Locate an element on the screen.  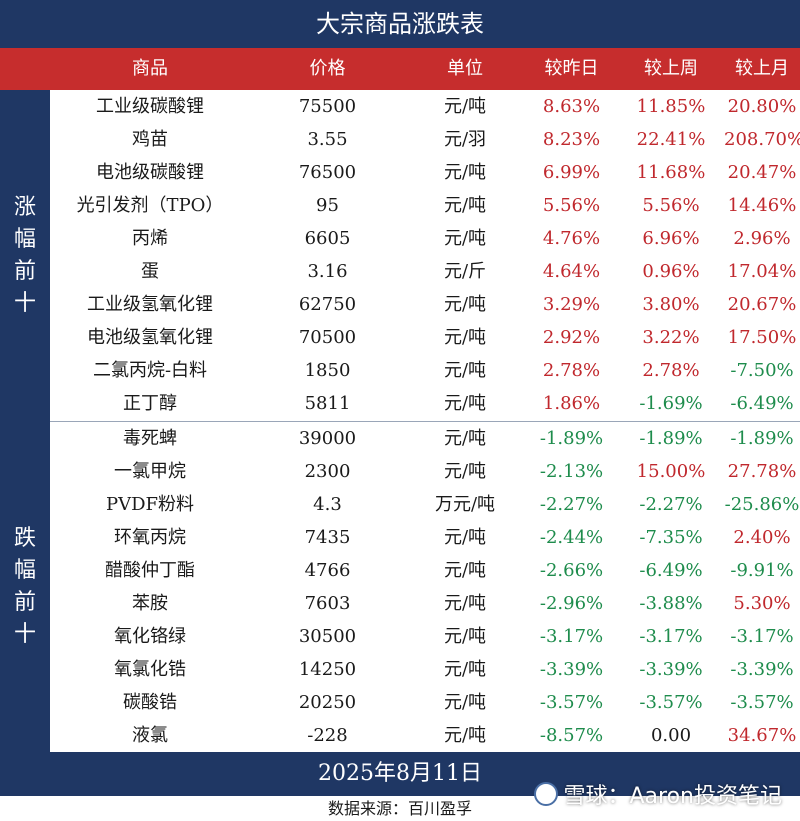
section-label-top-losers-text: 跌幅前十 is located at coordinates (24, 586).